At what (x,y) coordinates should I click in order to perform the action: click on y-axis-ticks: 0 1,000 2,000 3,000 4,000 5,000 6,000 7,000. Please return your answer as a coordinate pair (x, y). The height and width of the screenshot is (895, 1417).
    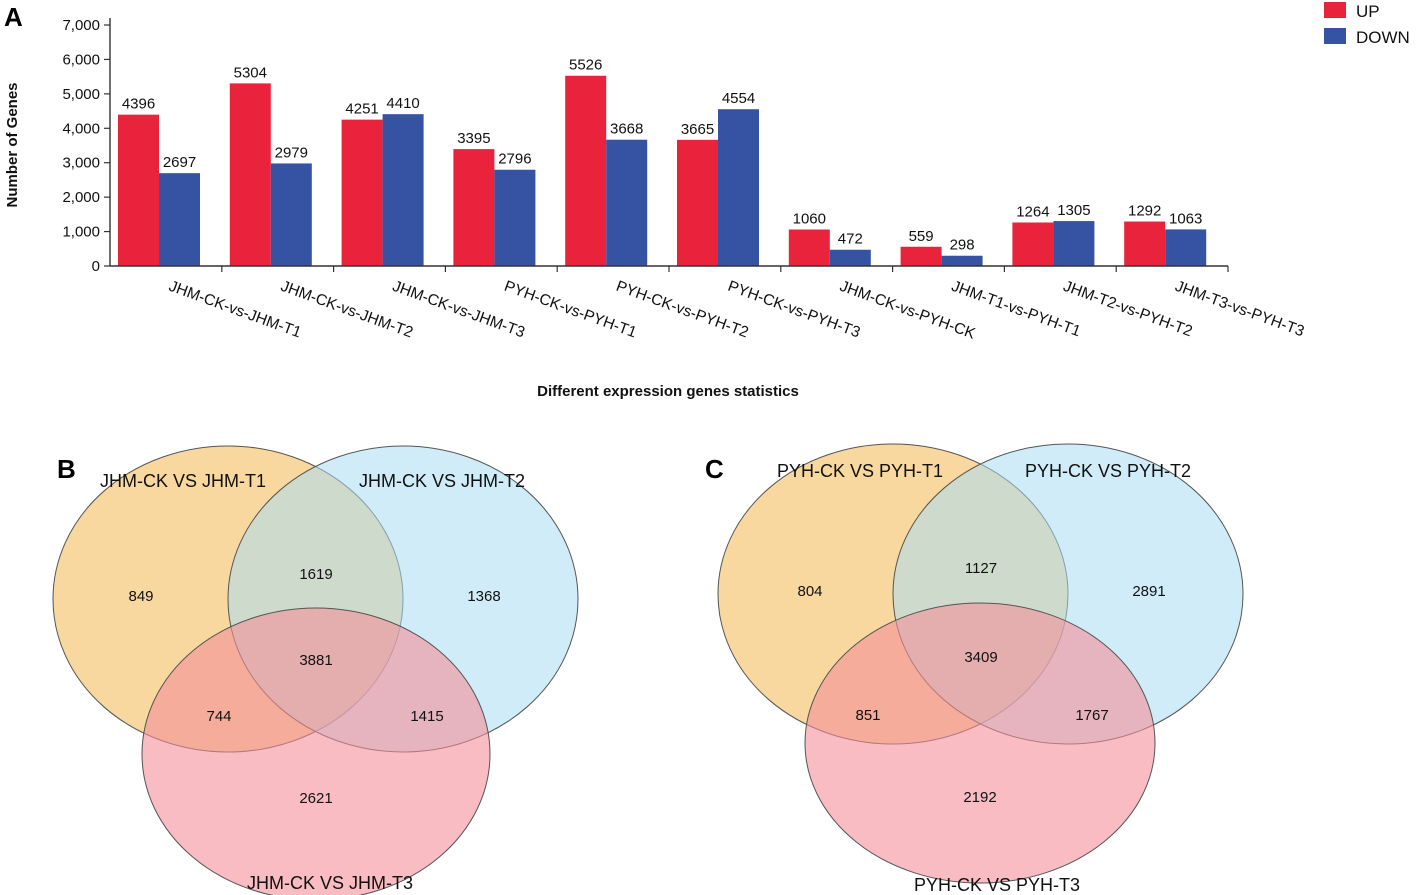
    Looking at the image, I should click on (86, 146).